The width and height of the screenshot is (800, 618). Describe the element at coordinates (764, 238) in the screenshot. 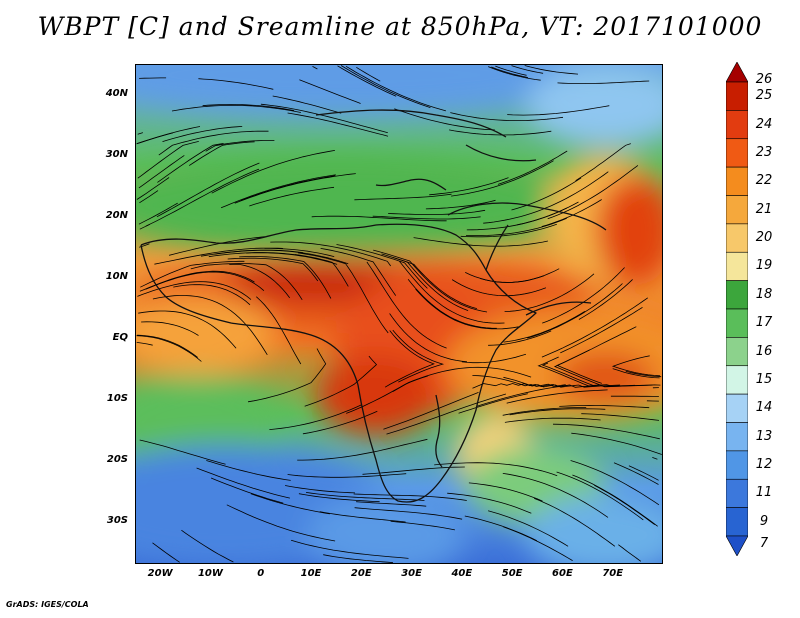

I see `colorbar-tick-label: 20` at that location.